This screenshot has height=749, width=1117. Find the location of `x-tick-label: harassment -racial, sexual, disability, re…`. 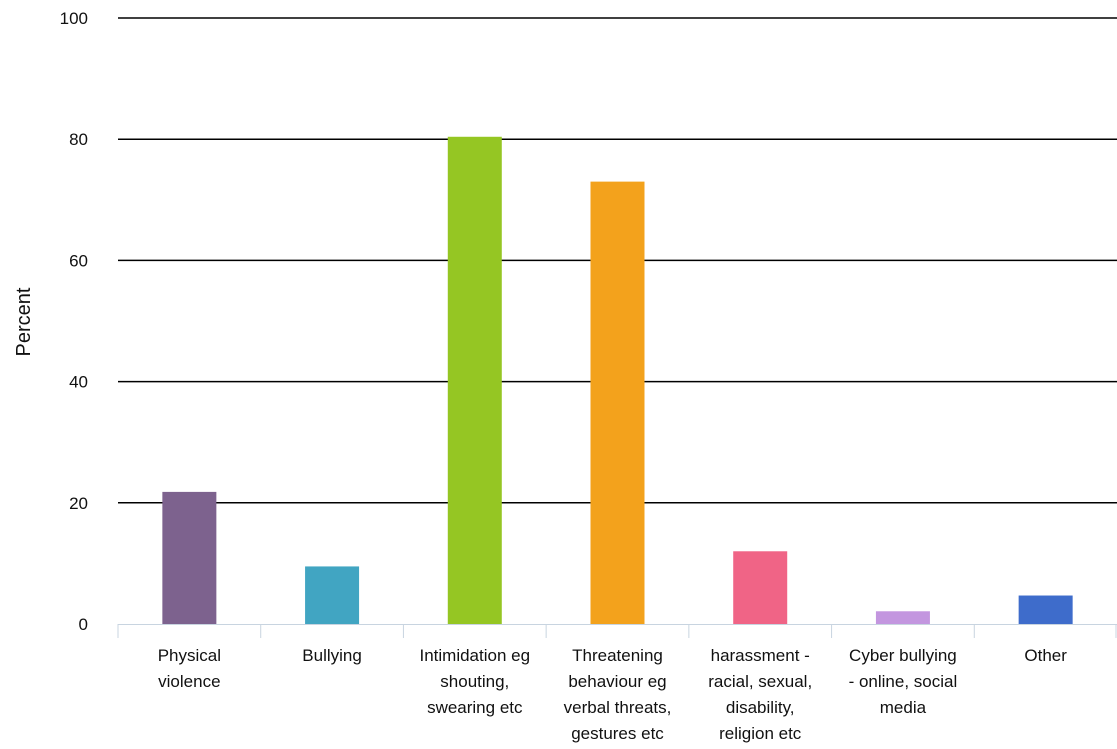

x-tick-label: harassment -racial, sexual, disability, re… is located at coordinates (760, 694).